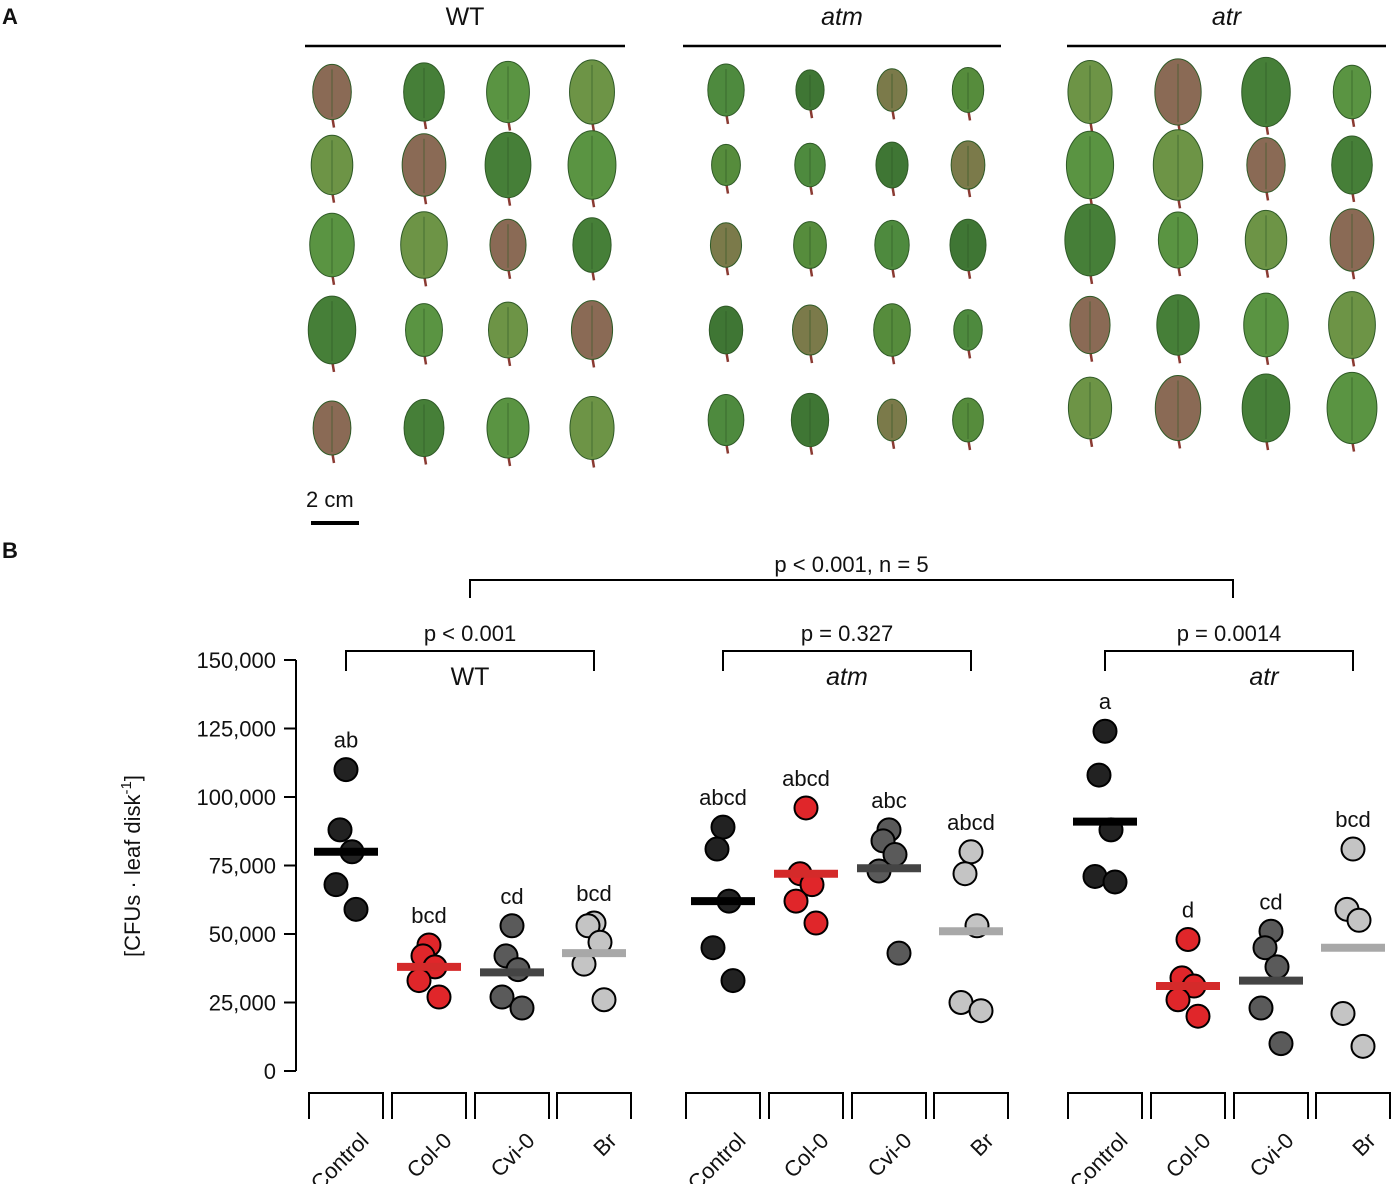 Image resolution: width=1394 pixels, height=1184 pixels. Describe the element at coordinates (888, 800) in the screenshot. I see `significance-letter: abc` at that location.